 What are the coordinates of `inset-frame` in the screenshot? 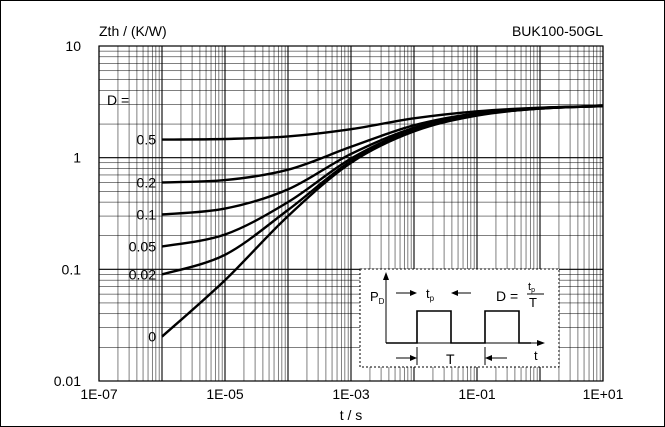 It's located at (459, 318).